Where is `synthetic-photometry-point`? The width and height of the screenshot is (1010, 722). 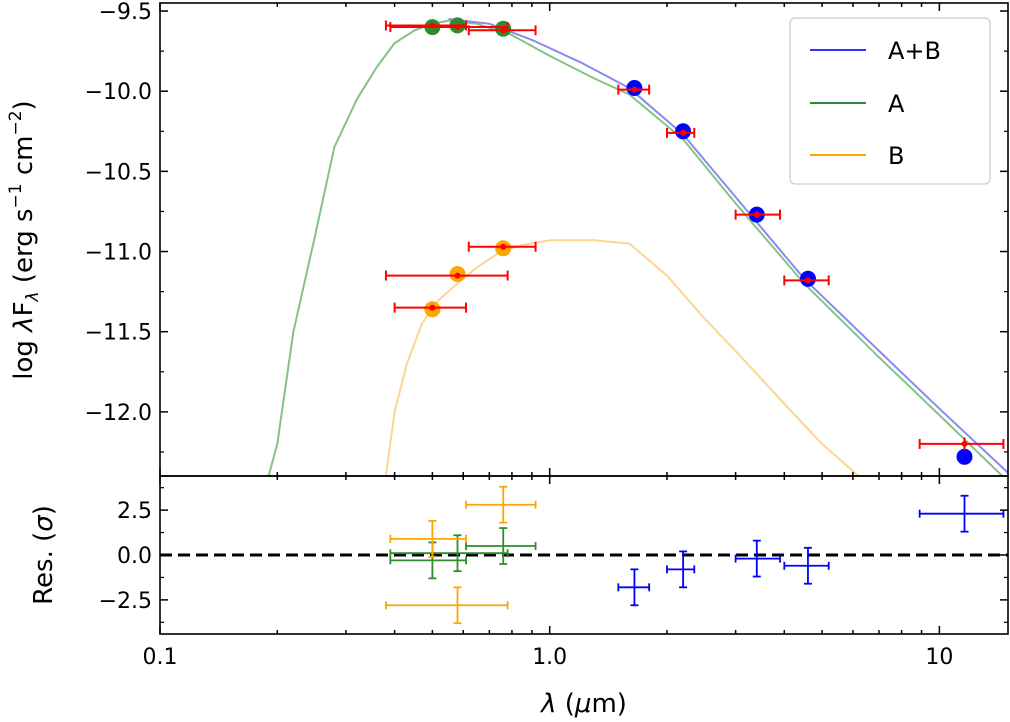 synthetic-photometry-point is located at coordinates (964, 456).